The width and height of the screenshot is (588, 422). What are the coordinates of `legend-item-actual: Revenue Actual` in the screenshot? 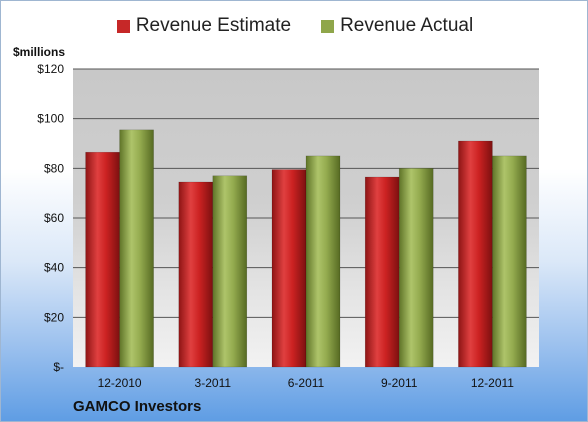 It's located at (397, 26).